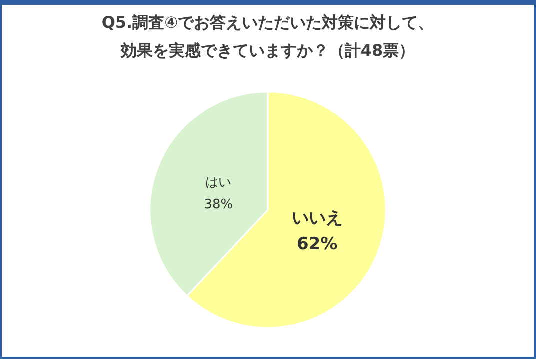 The height and width of the screenshot is (359, 536). Describe the element at coordinates (219, 204) in the screenshot. I see `data-label: 38%` at that location.